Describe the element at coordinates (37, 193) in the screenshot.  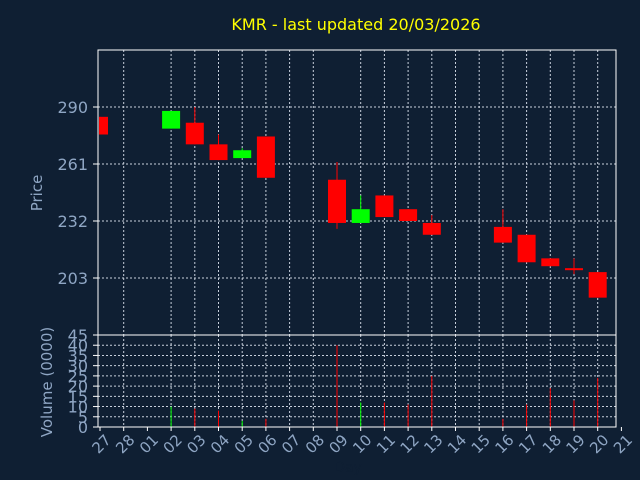
I see `price-axis-label: Price` at that location.